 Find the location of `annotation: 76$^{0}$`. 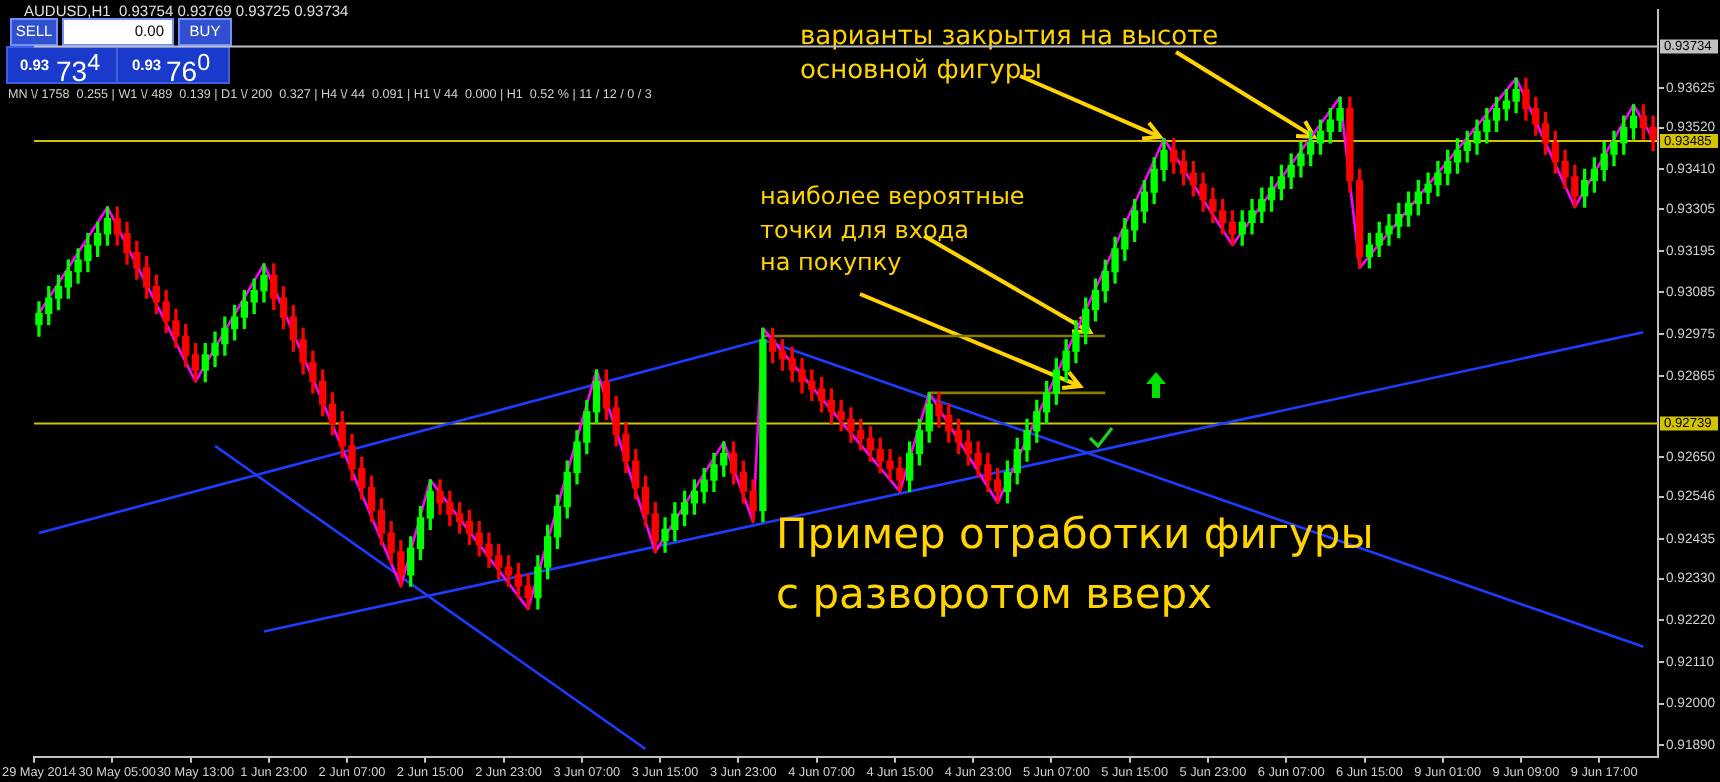

annotation: 76$^{0}$ is located at coordinates (188, 68).